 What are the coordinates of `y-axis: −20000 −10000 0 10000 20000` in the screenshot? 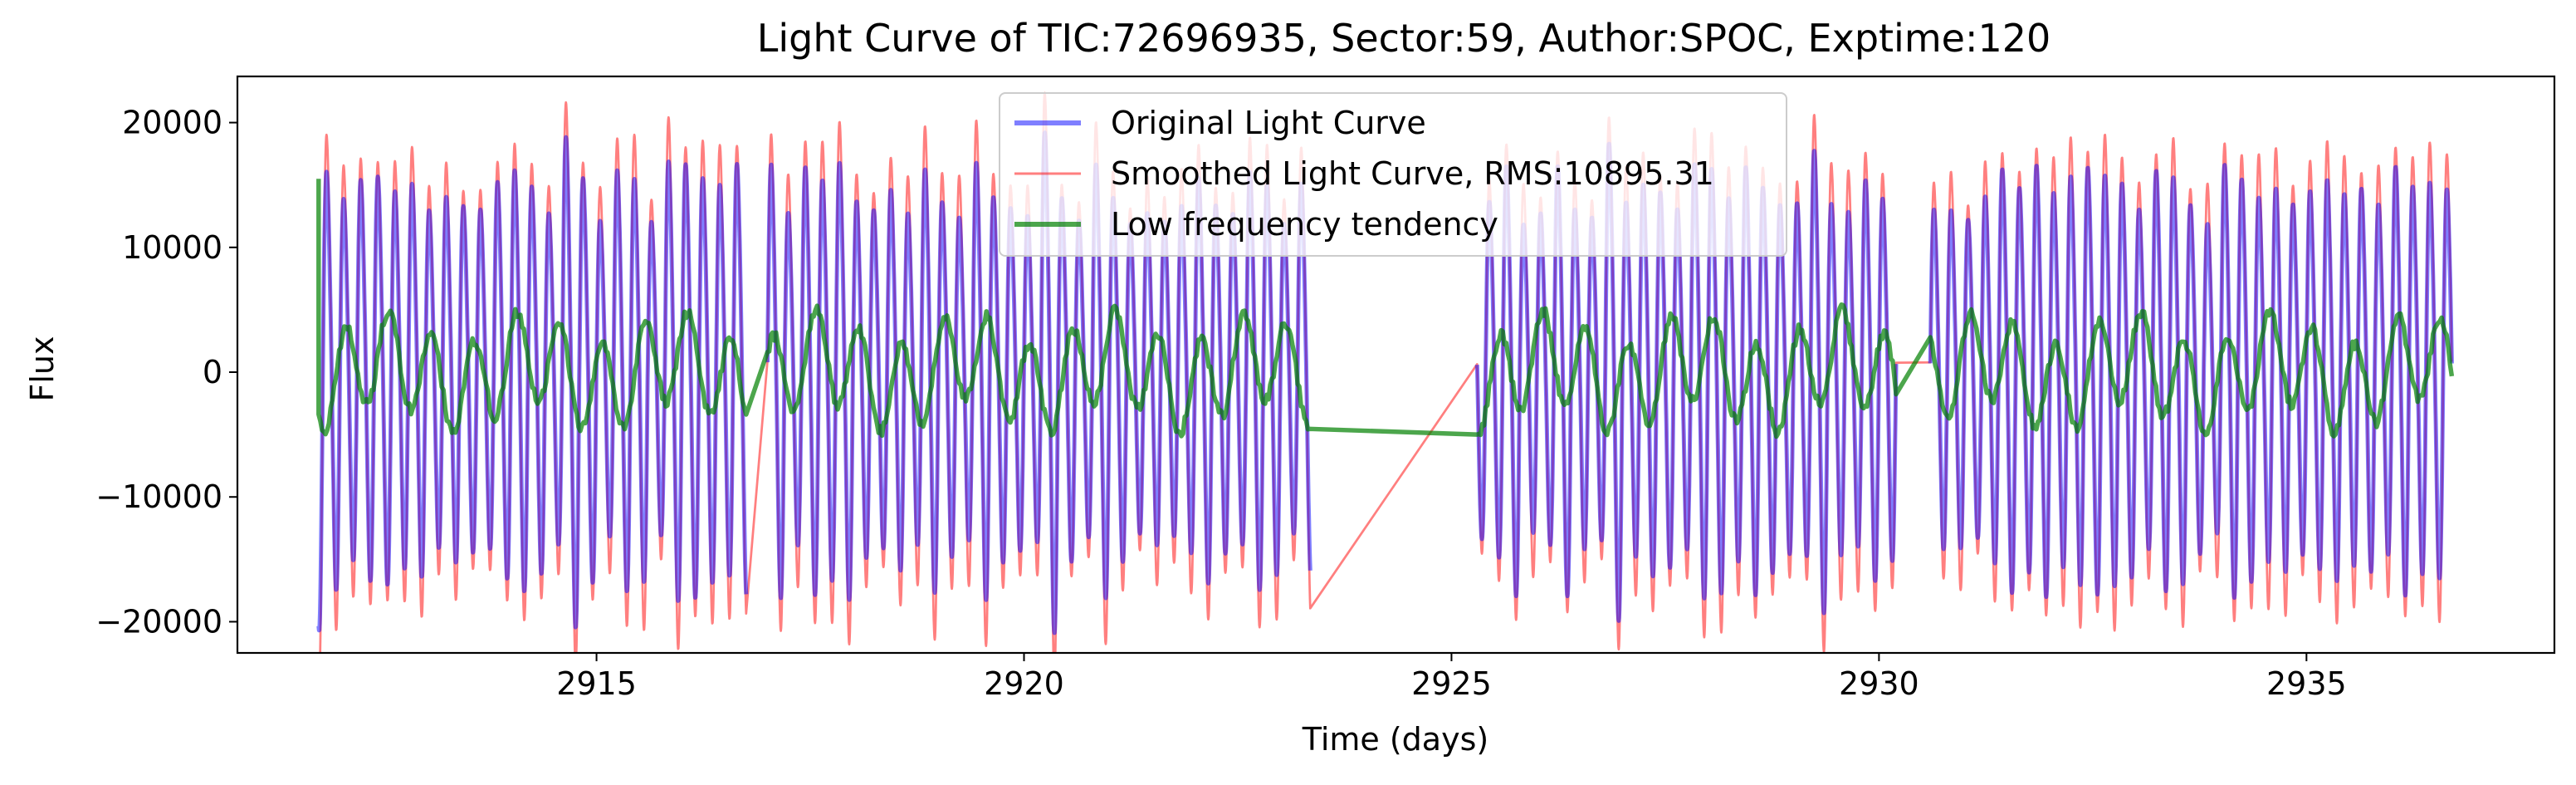 It's located at (166, 372).